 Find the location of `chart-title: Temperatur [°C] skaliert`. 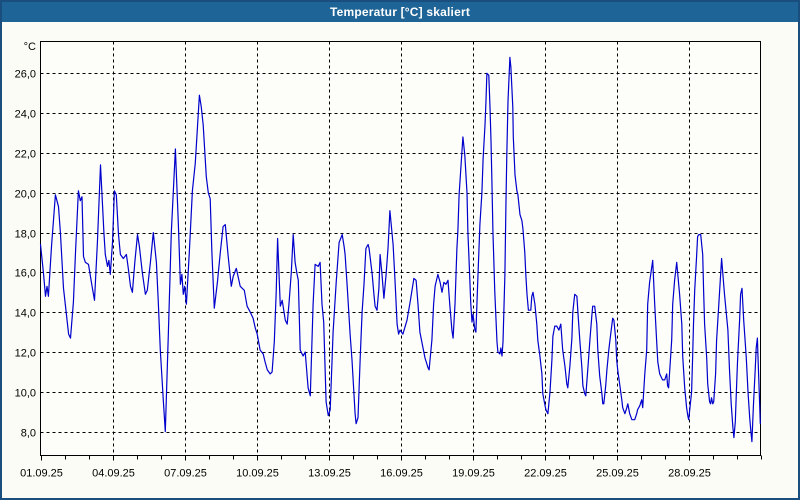

chart-title: Temperatur [°C] skaliert is located at coordinates (400, 12).